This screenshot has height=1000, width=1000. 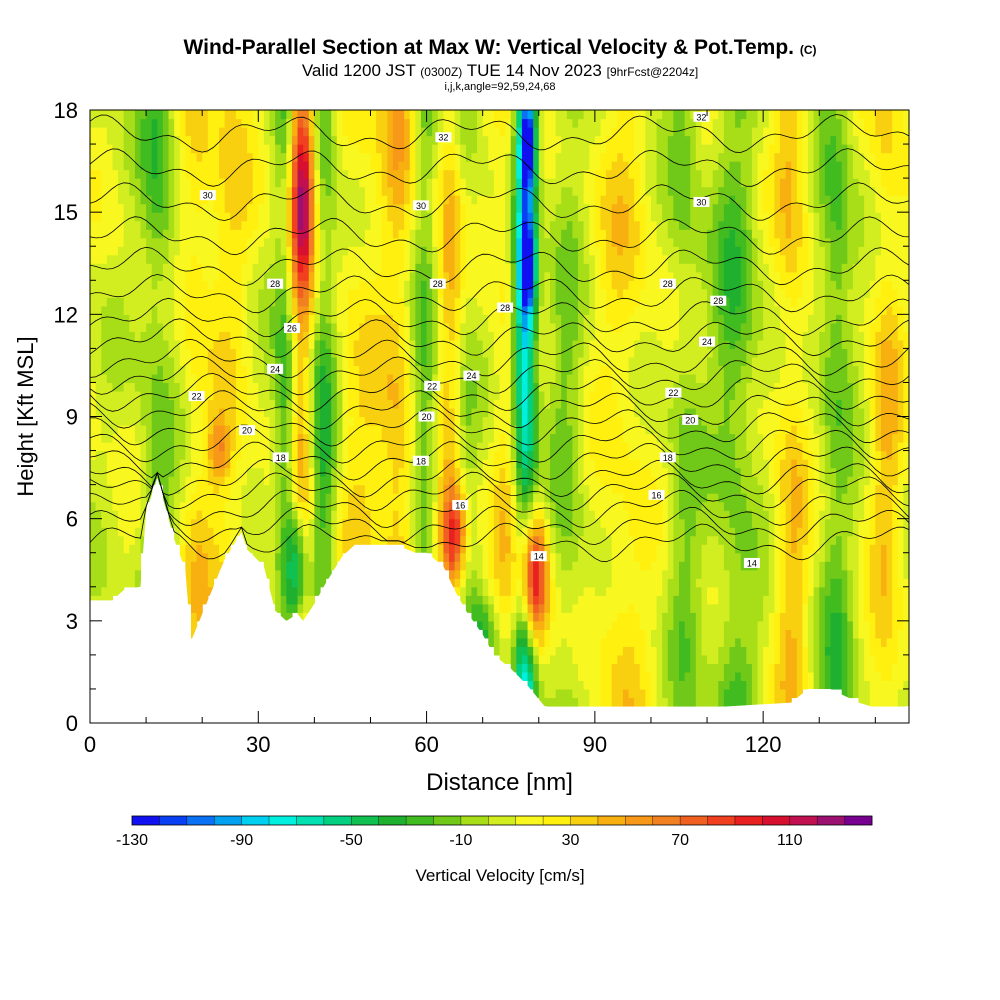 I want to click on isentrope-label: 18, so click(x=421, y=461).